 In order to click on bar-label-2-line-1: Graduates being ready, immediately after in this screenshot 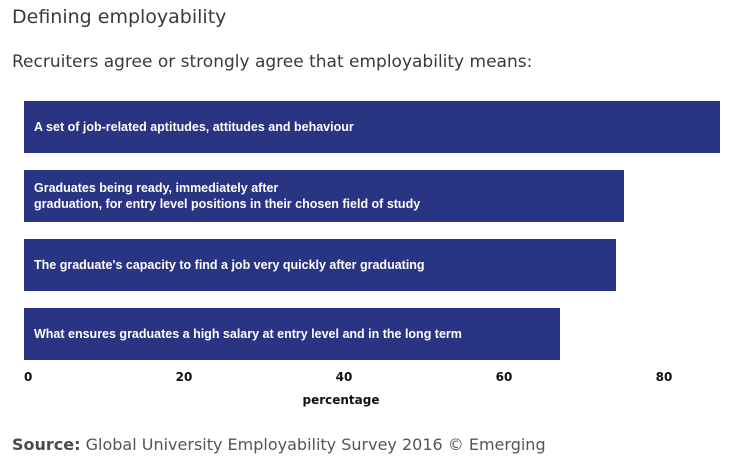, I will do `click(156, 188)`.